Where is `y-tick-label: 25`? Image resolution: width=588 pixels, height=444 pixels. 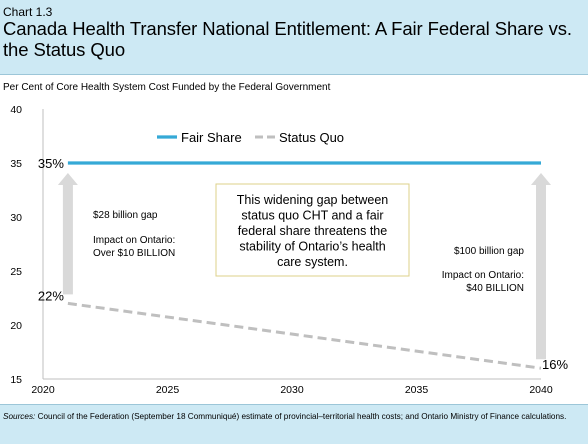 y-tick-label: 25 is located at coordinates (16, 272).